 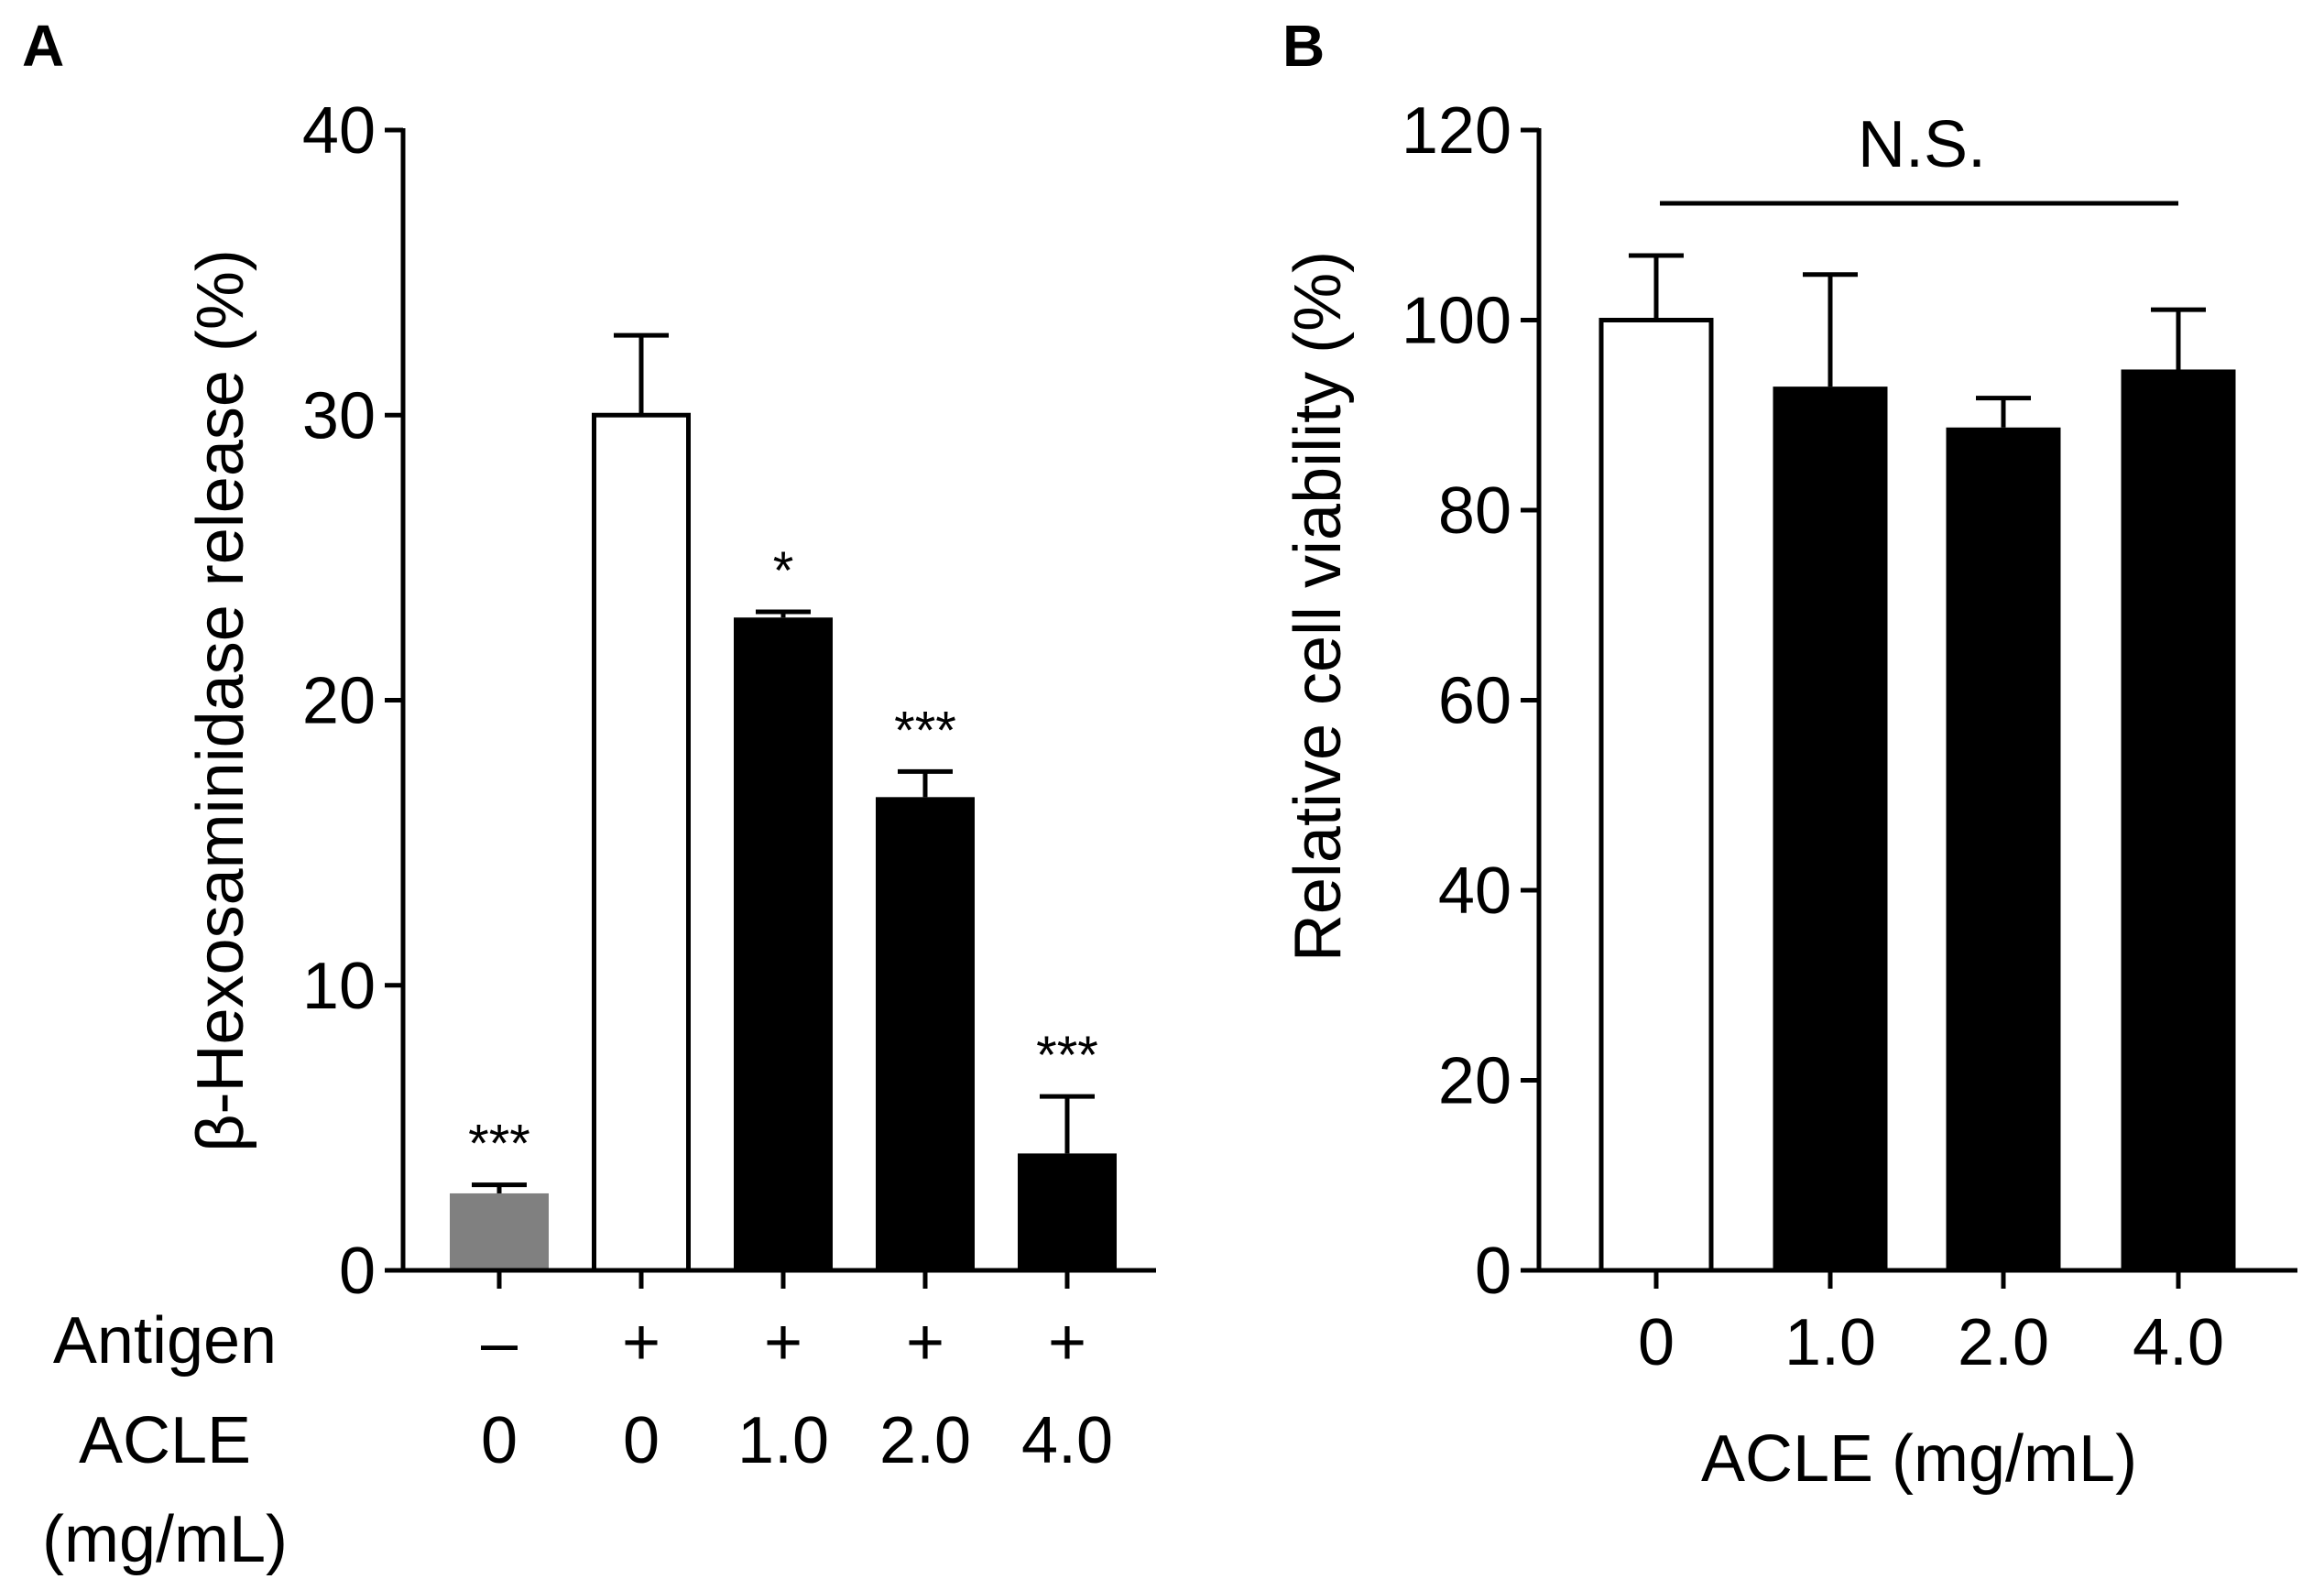 What do you see at coordinates (339, 415) in the screenshot?
I see `y-tick-label: 30` at bounding box center [339, 415].